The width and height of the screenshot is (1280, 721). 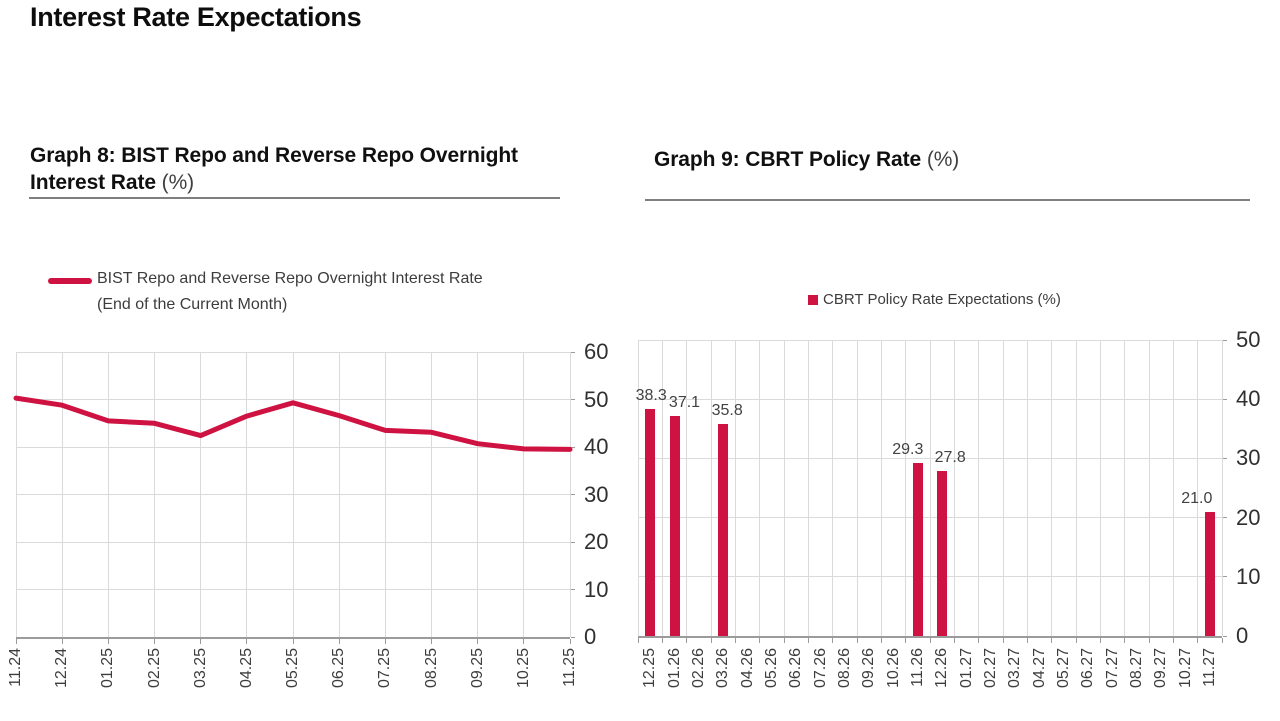 What do you see at coordinates (108, 668) in the screenshot?
I see `x-axis-label: 01.25` at bounding box center [108, 668].